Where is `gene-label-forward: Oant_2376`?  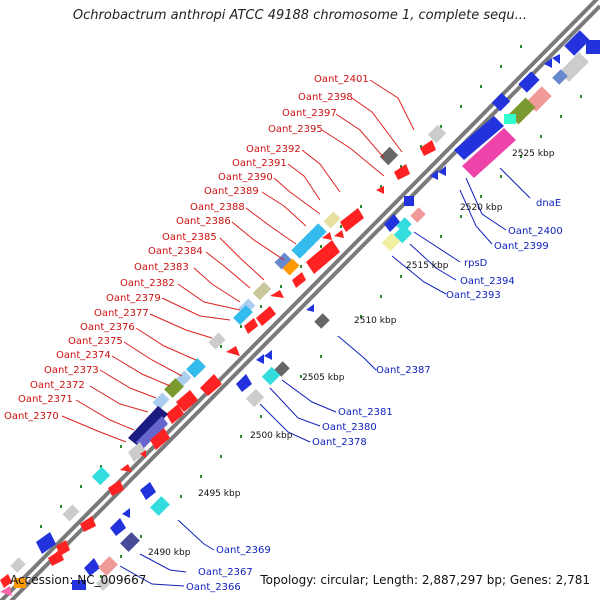
gene-label-forward: Oant_2376 is located at coordinates (107, 327).